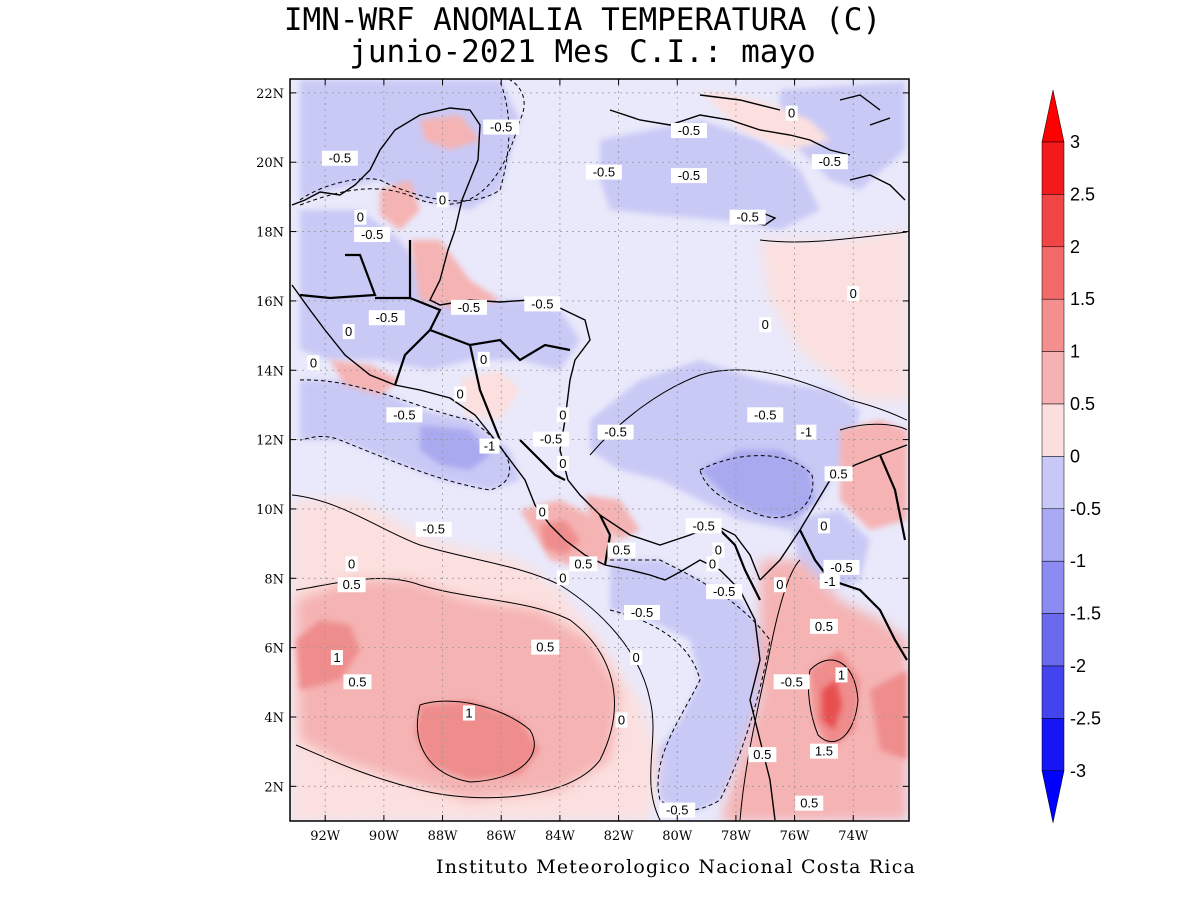 Image resolution: width=1200 pixels, height=900 pixels. What do you see at coordinates (455, 447) in the screenshot?
I see `cool-region-pacific-core` at bounding box center [455, 447].